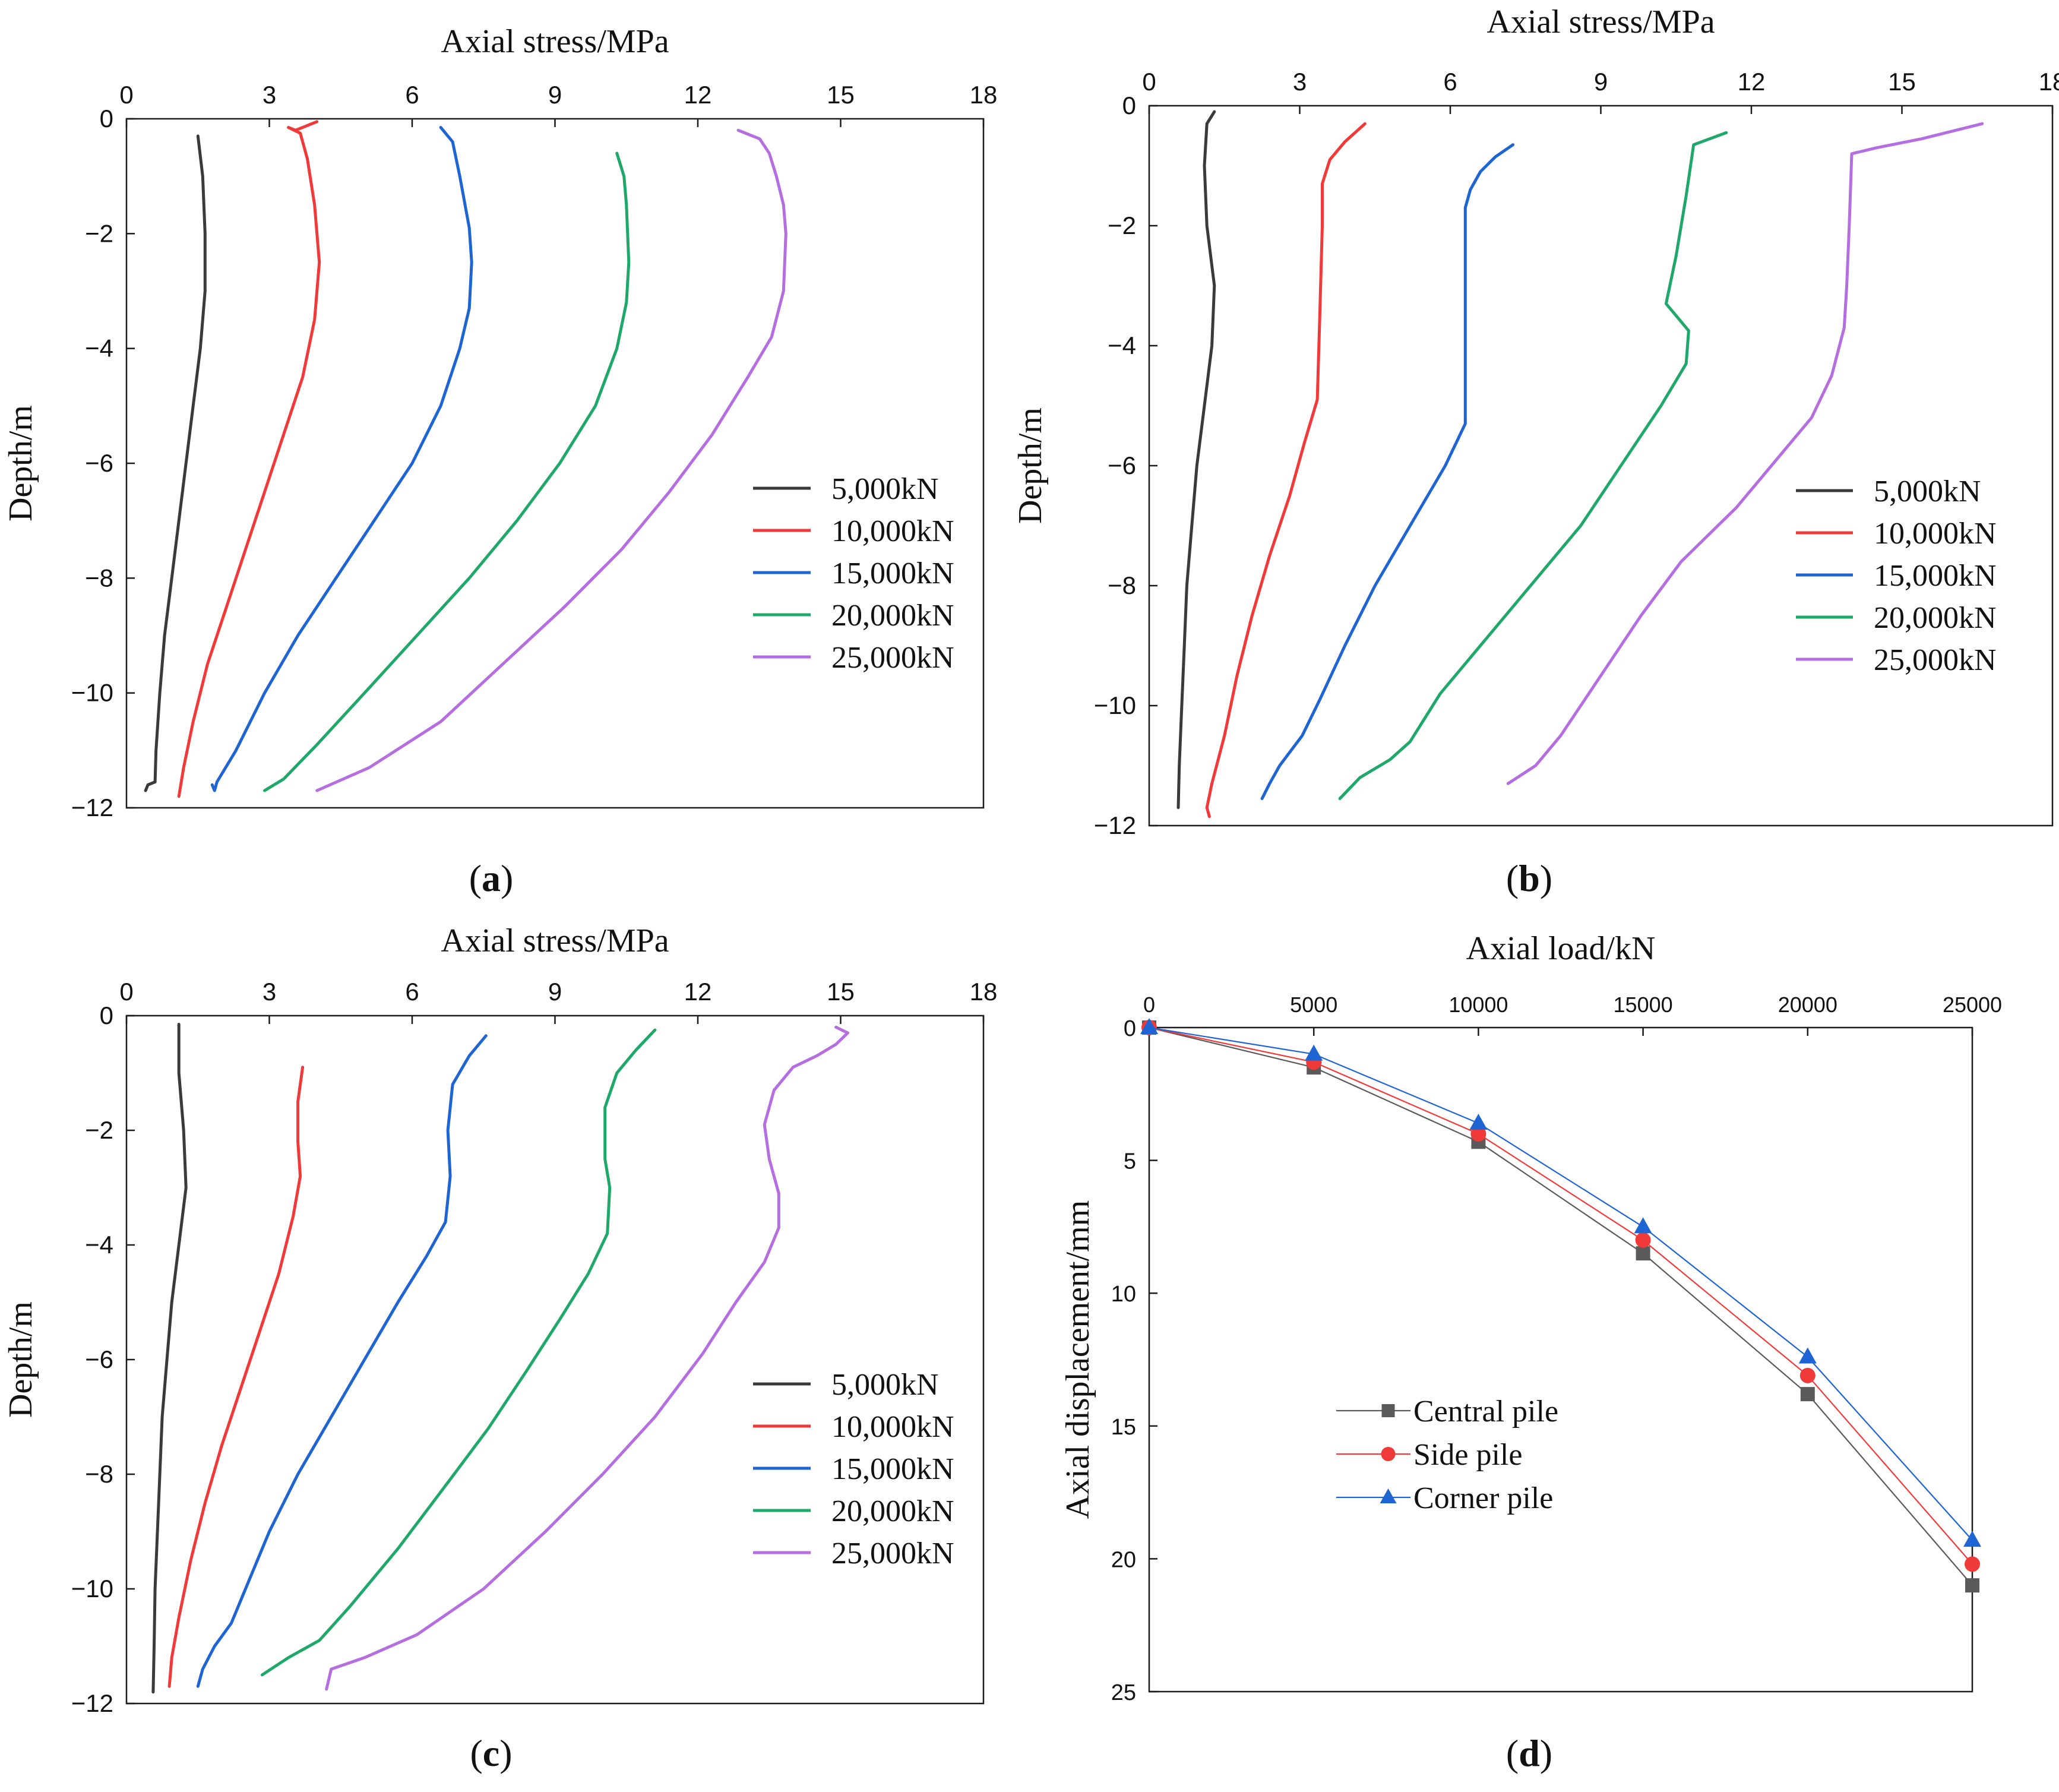  Describe the element at coordinates (1478, 1005) in the screenshot. I see `x-tick-label: 10000` at that location.